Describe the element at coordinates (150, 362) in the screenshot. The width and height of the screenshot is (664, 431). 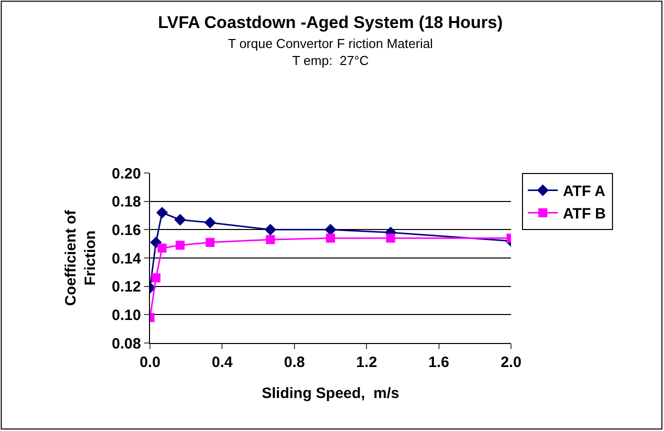
I see `x-tick-label: 0.0` at that location.